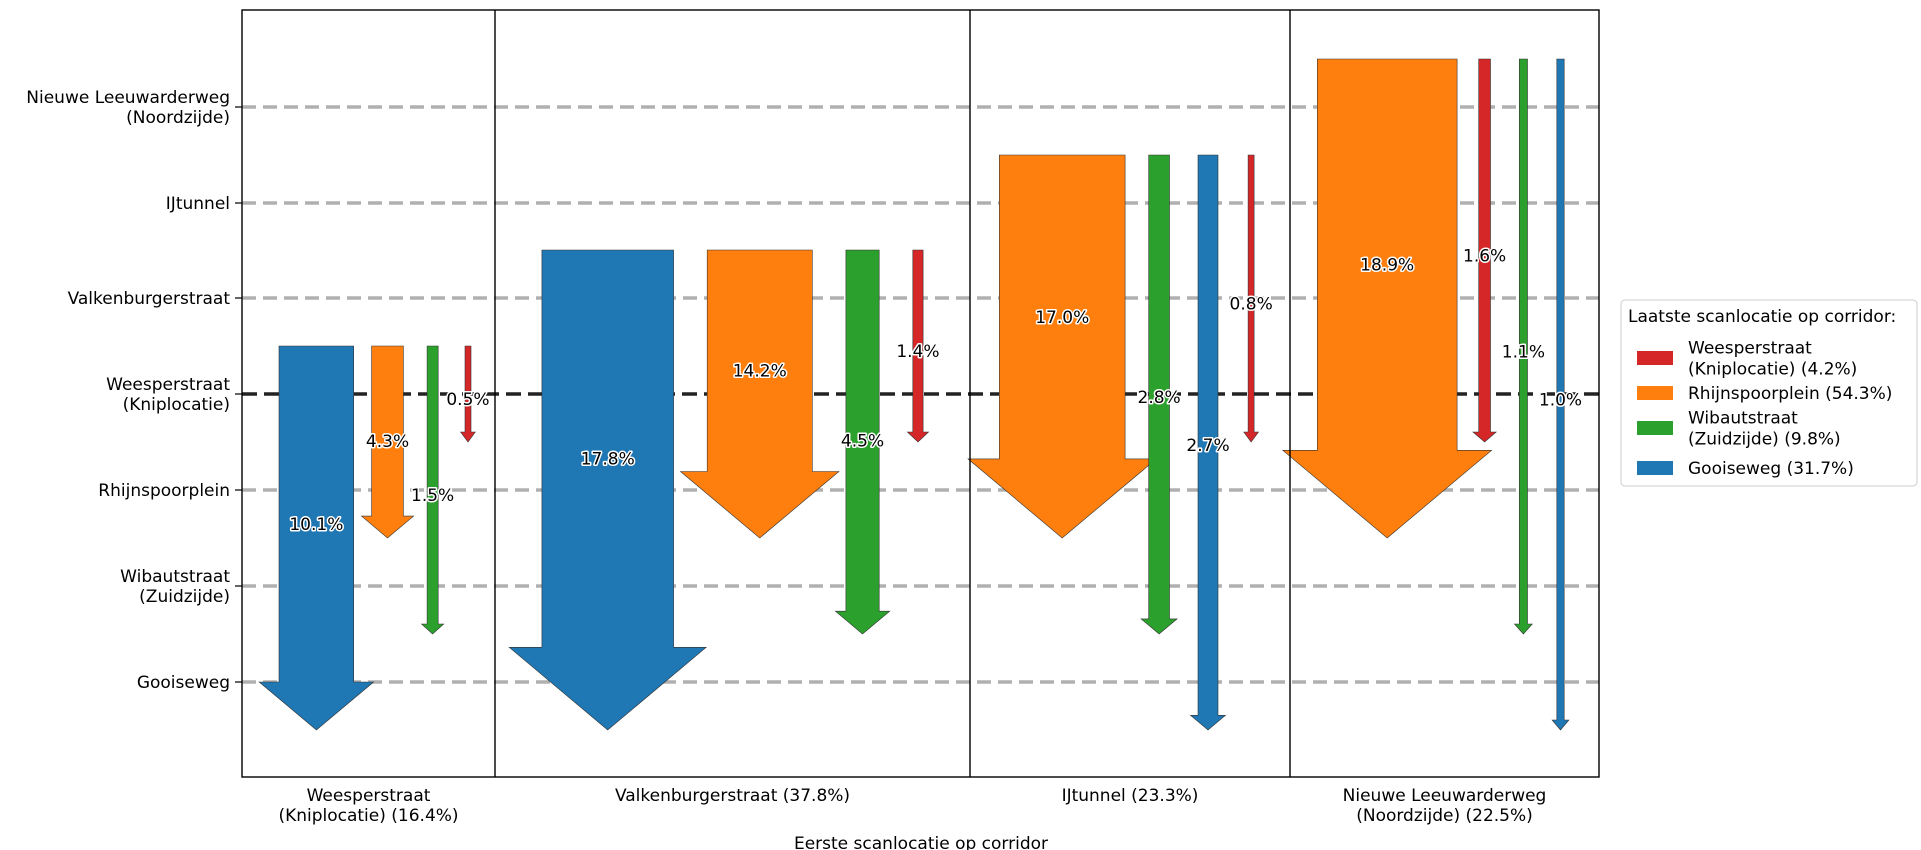 This screenshot has width=1921, height=850. Describe the element at coordinates (1484, 257) in the screenshot. I see `flow-label: 1.6%` at that location.